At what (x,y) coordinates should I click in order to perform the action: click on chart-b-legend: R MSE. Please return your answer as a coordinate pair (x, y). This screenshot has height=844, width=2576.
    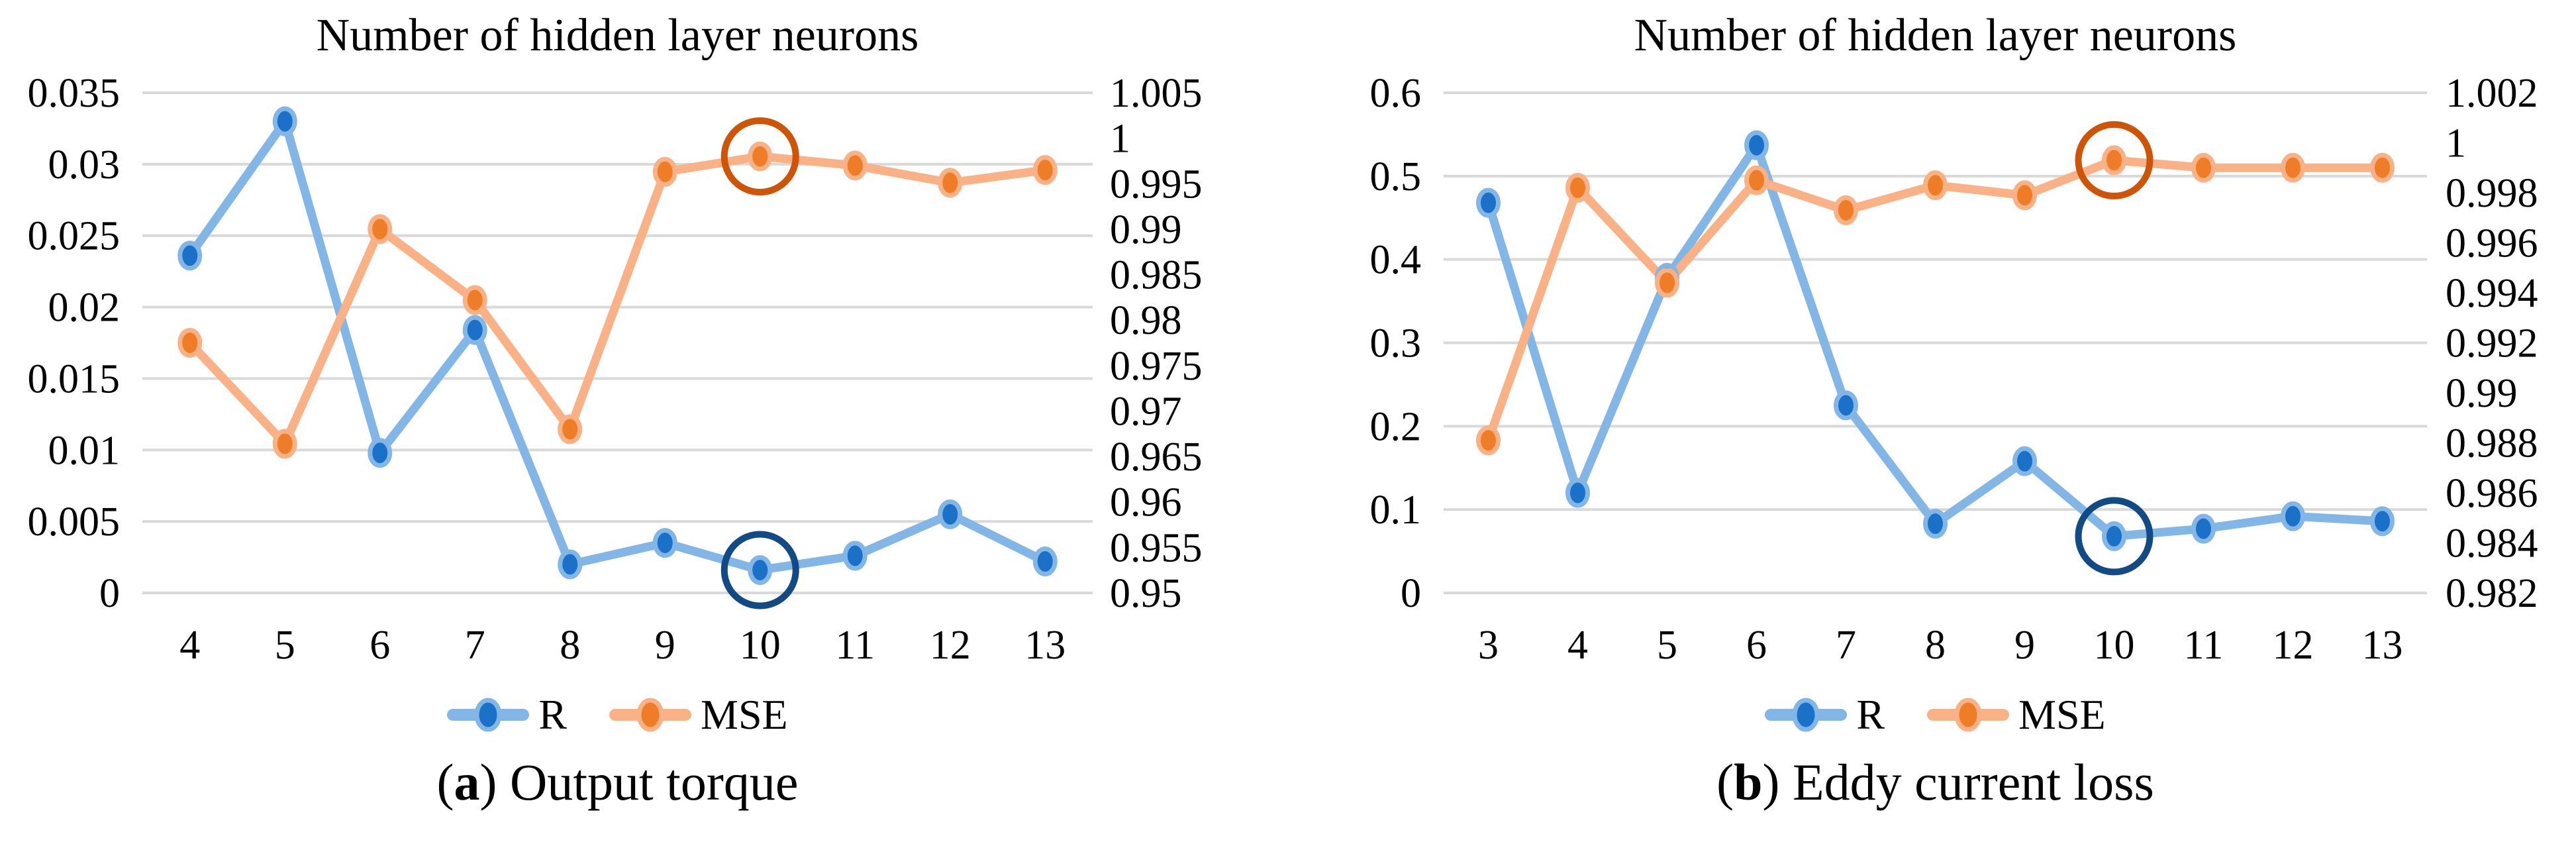
    Looking at the image, I should click on (1935, 715).